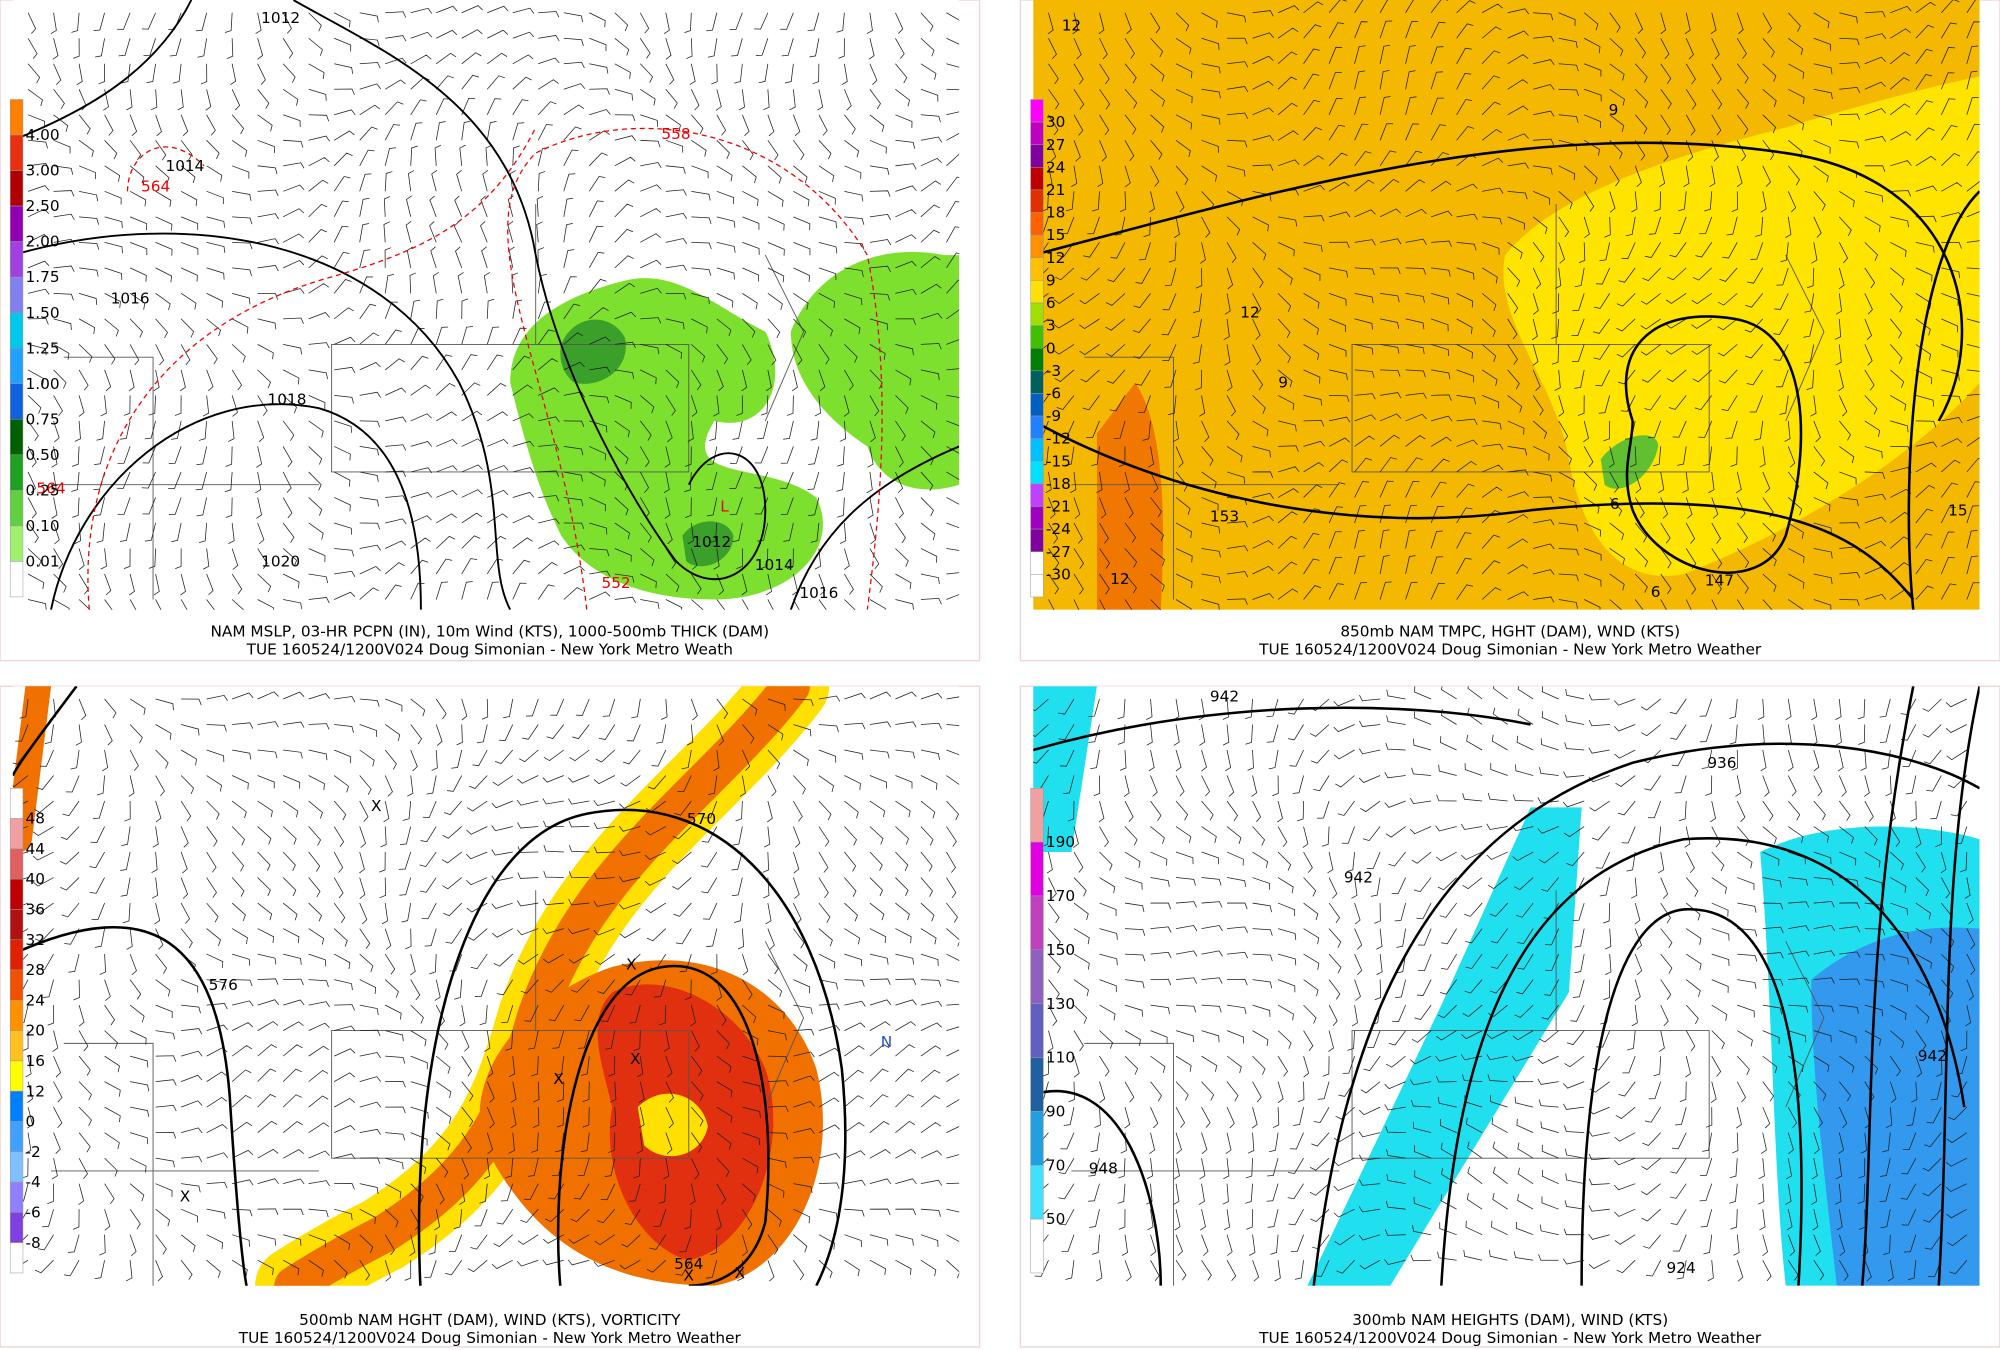 The image size is (2000, 1350). I want to click on colorbar-label: 27, so click(1055, 145).